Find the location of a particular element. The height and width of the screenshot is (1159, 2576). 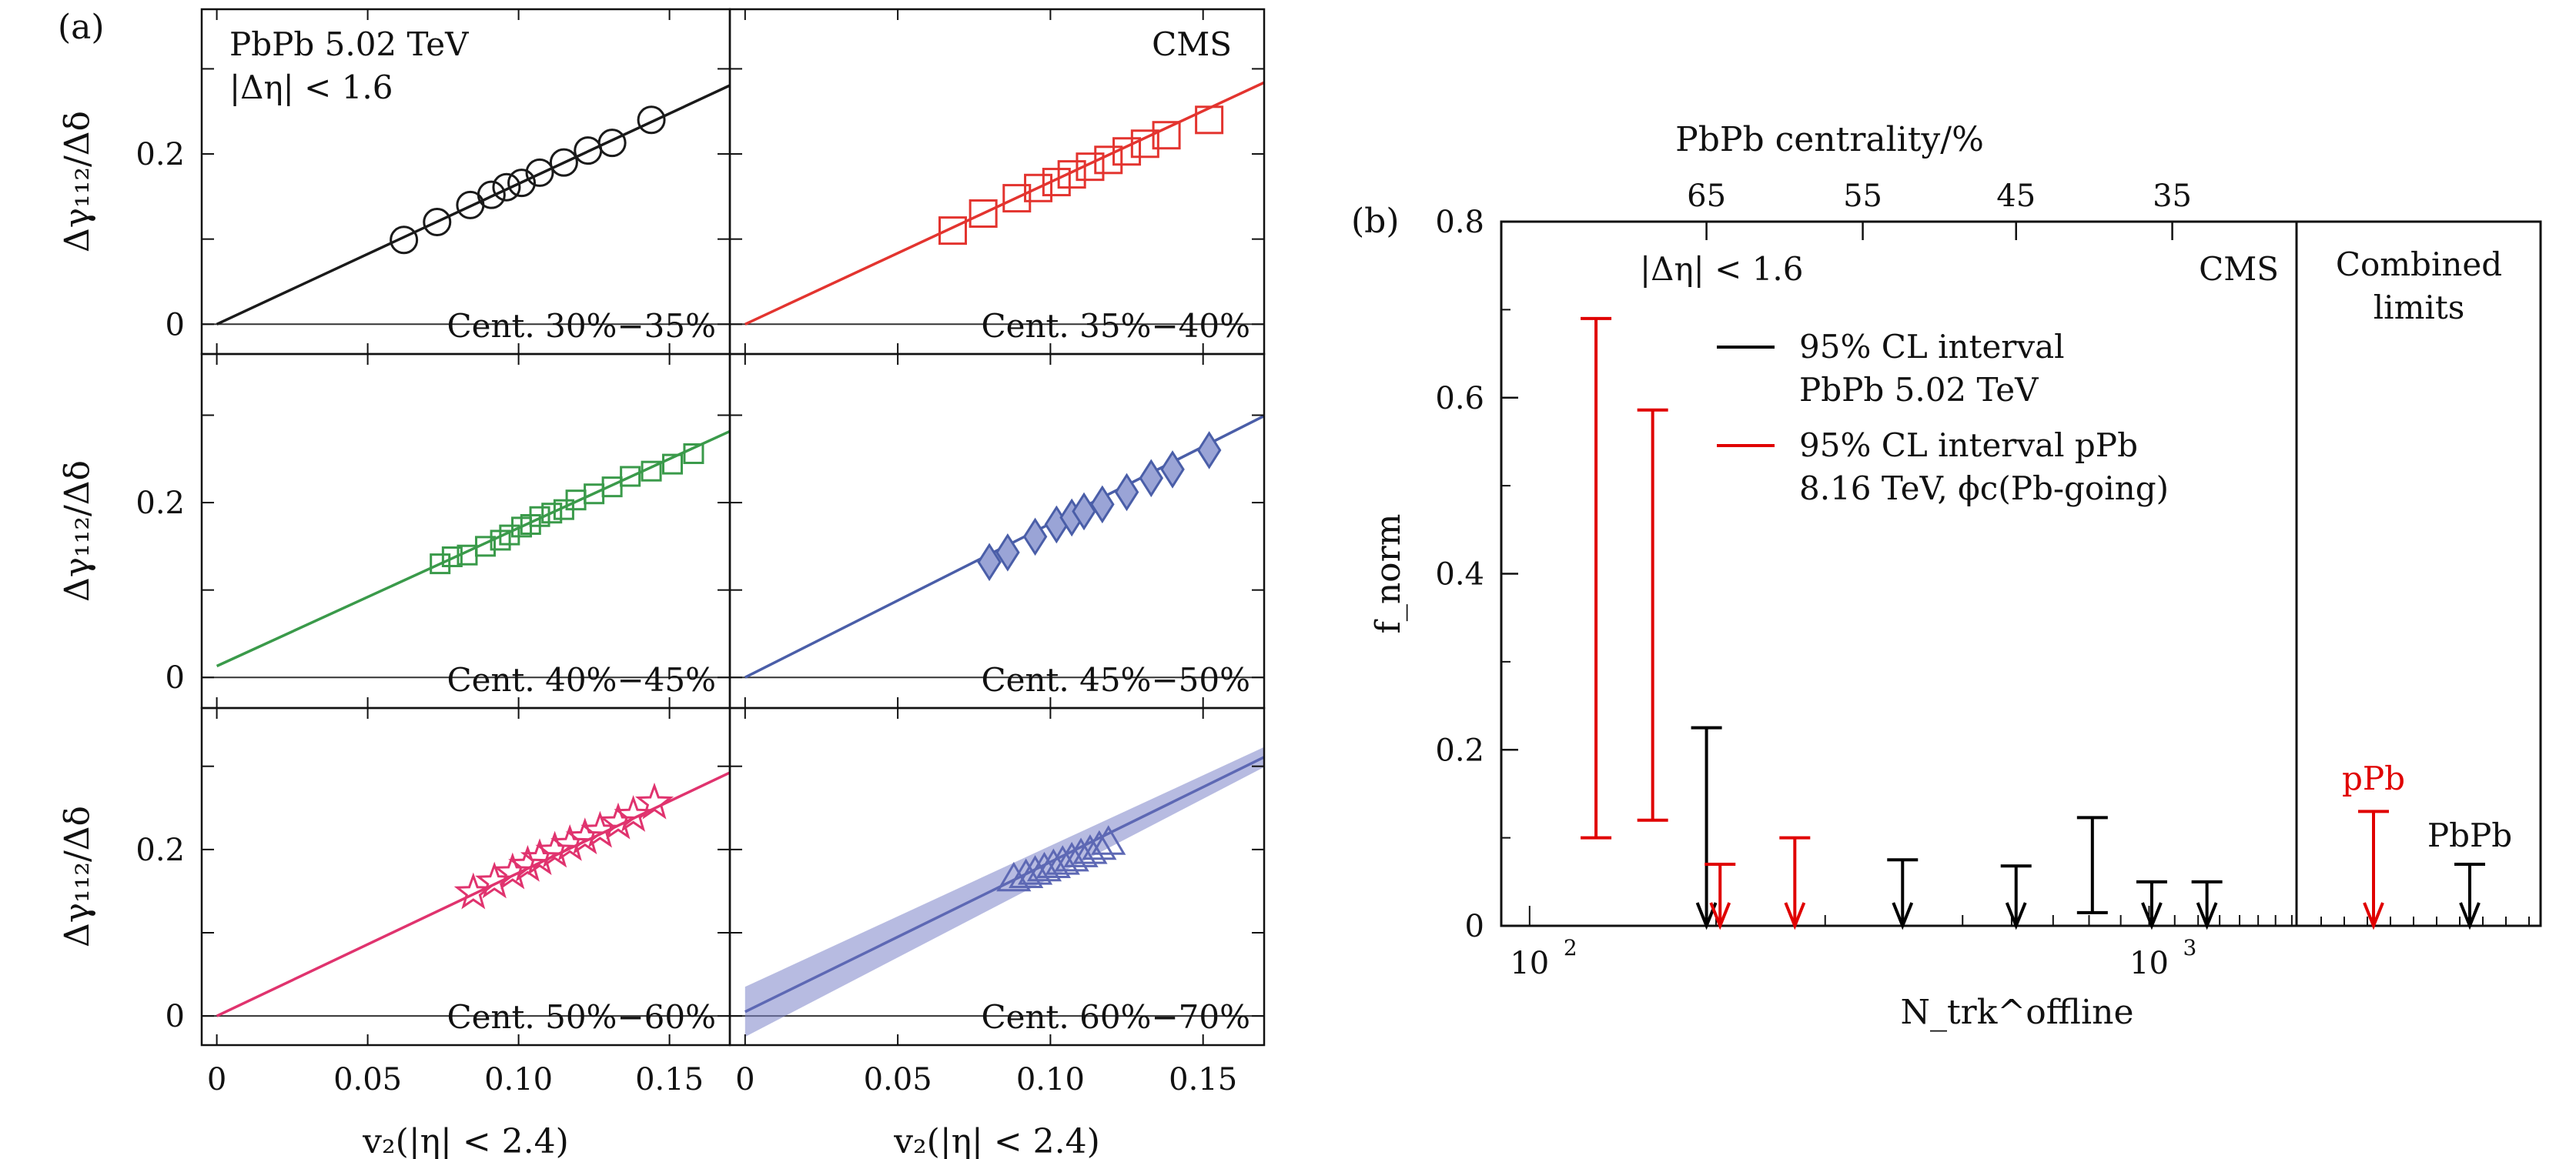

panel-label-b: (b) is located at coordinates (1376, 222).